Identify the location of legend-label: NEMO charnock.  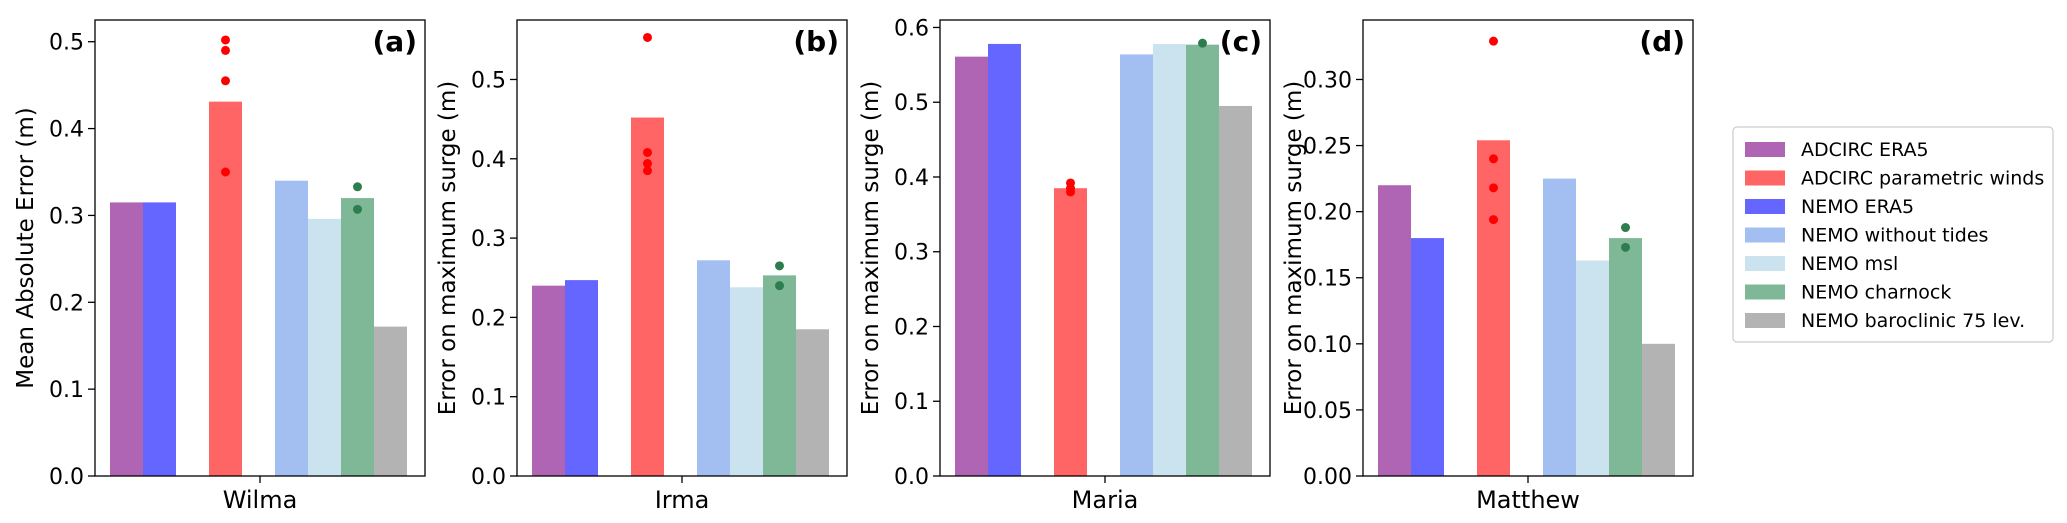
(1876, 293).